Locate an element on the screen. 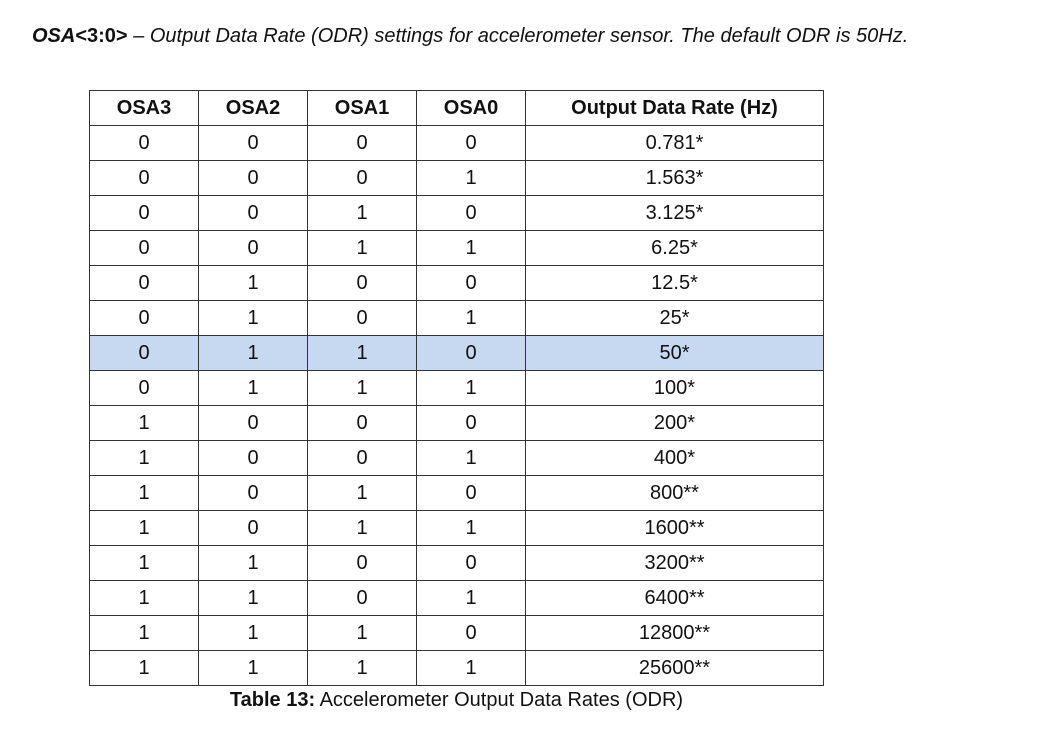  header-osa1: OSA1 is located at coordinates (362, 108).